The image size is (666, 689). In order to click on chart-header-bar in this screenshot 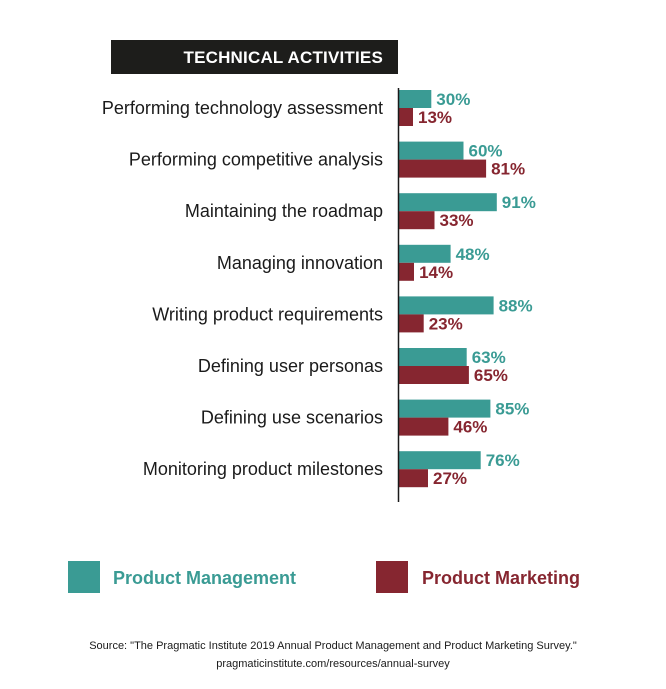, I will do `click(254, 57)`.